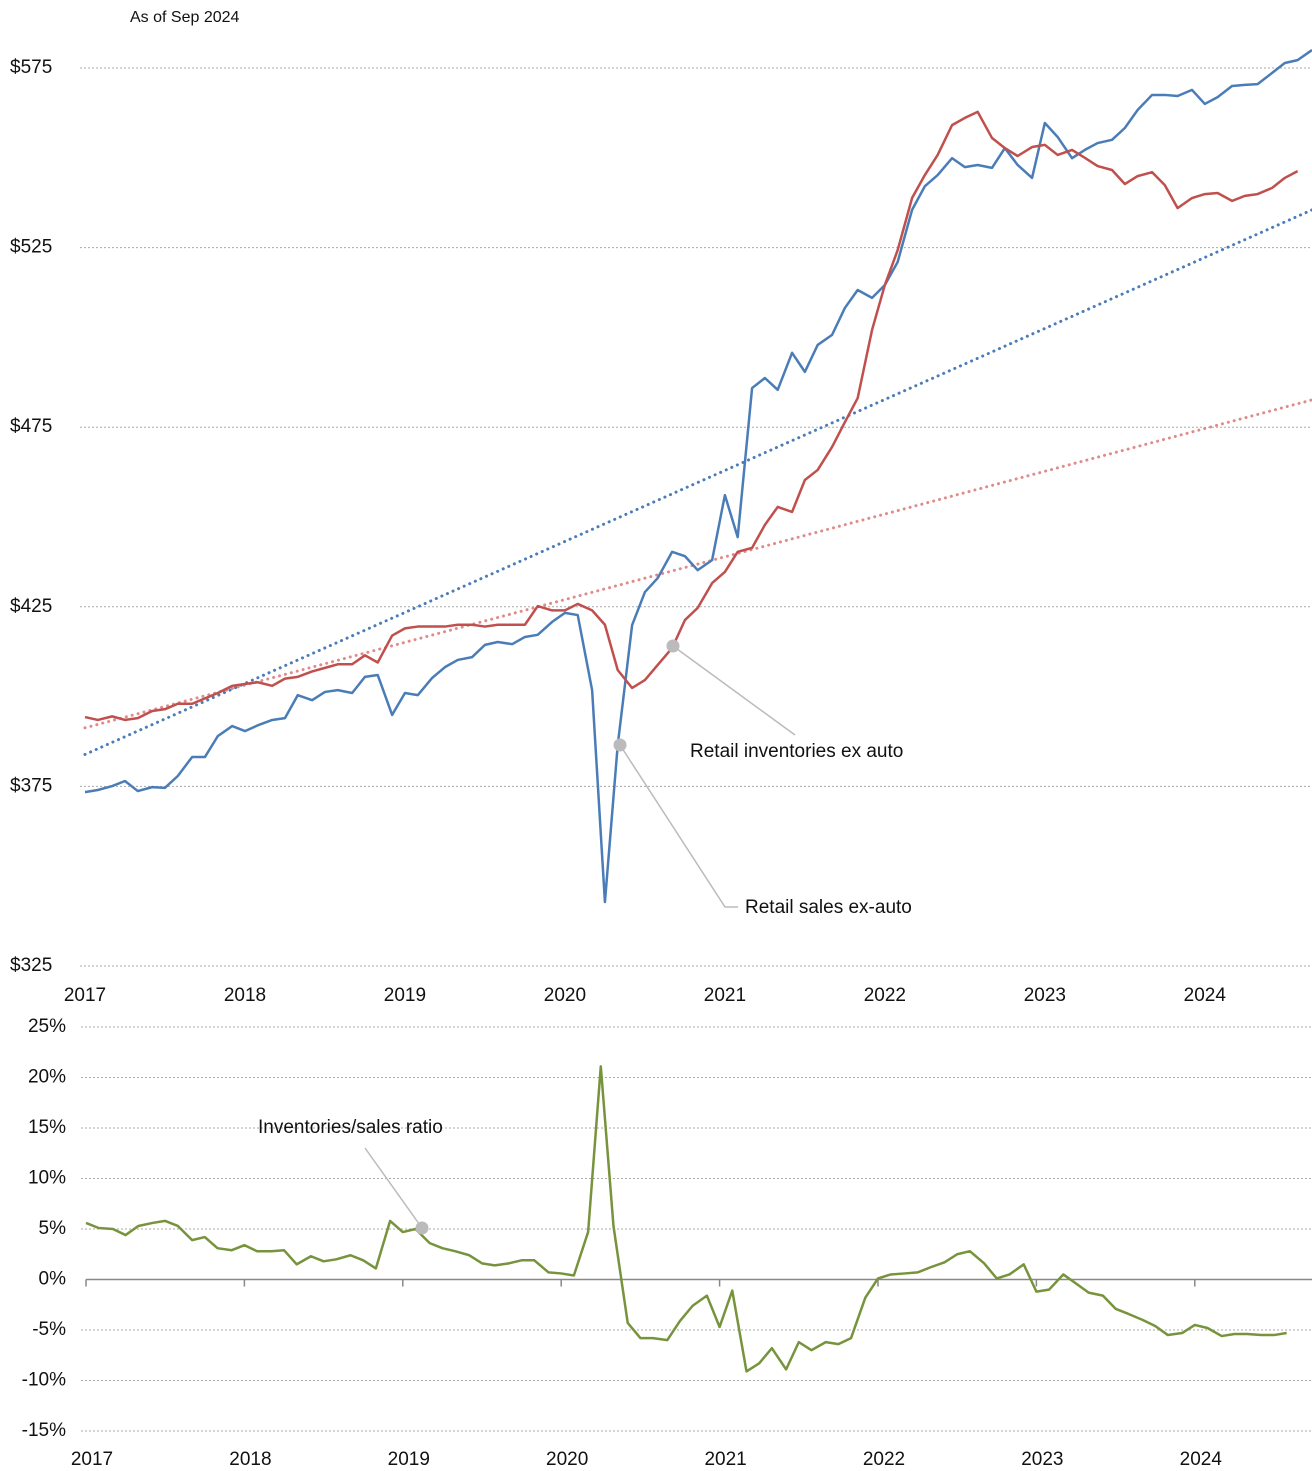 This screenshot has width=1312, height=1471. Describe the element at coordinates (31, 67) in the screenshot. I see `y-tick-label: $575` at that location.